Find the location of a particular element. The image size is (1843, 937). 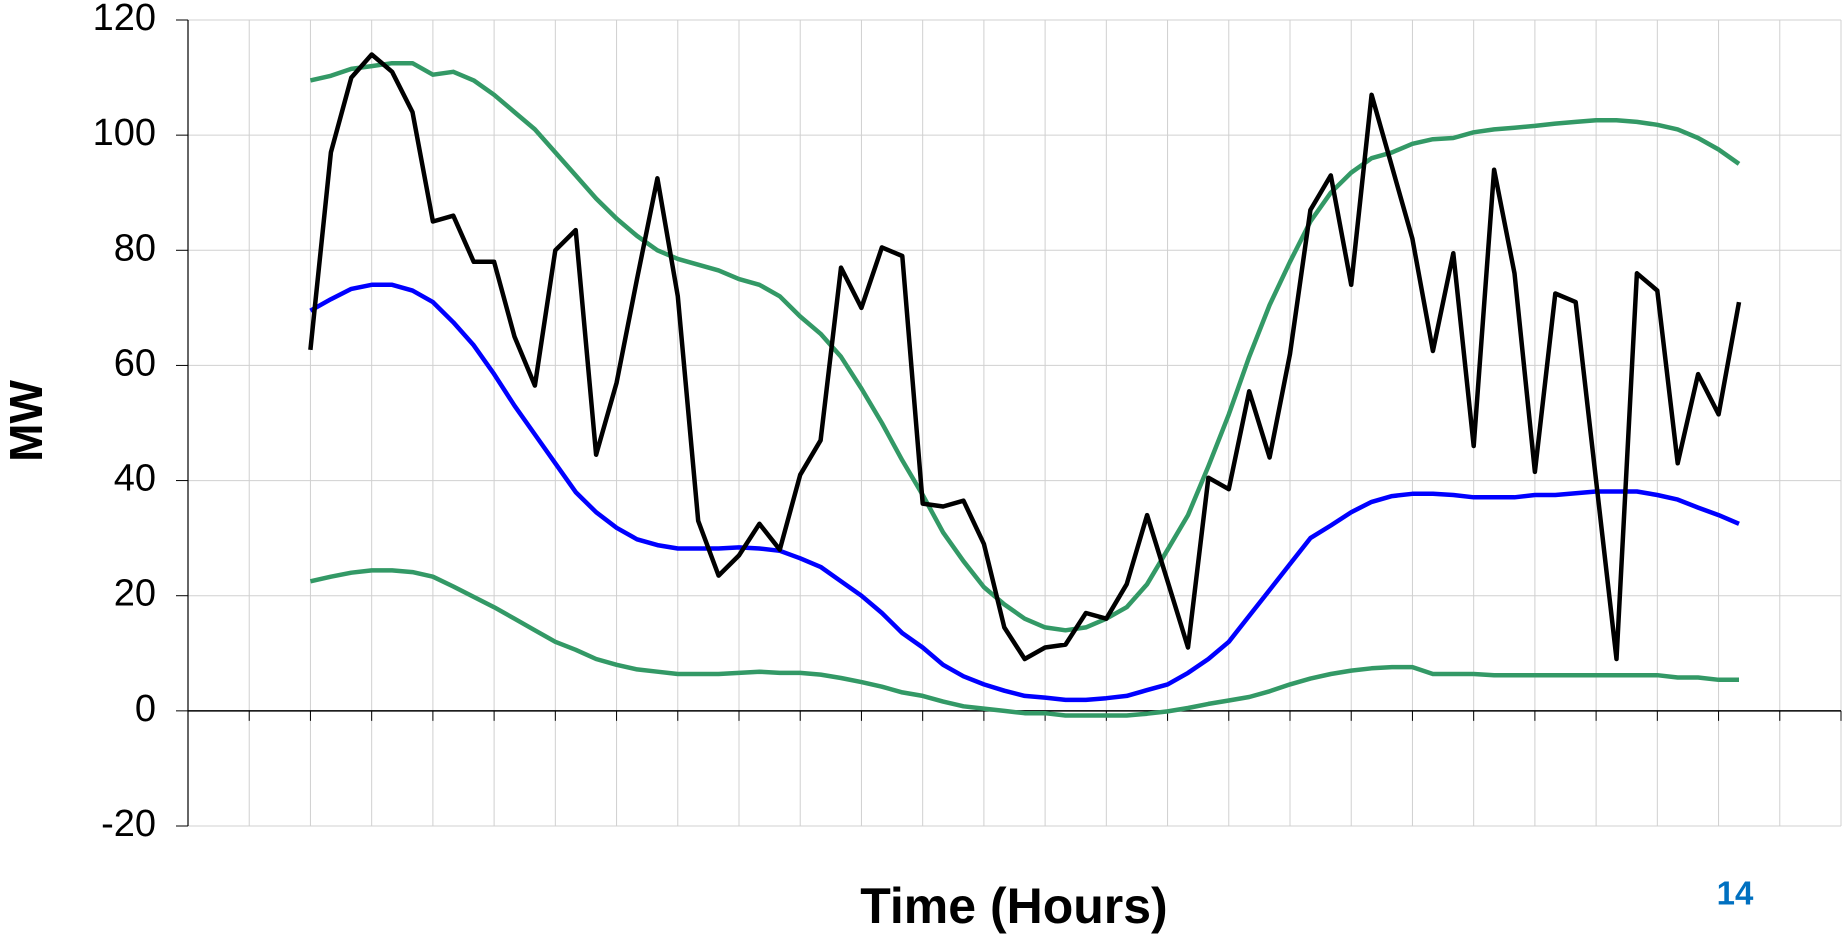

y-tick-label: 100 is located at coordinates (124, 133).